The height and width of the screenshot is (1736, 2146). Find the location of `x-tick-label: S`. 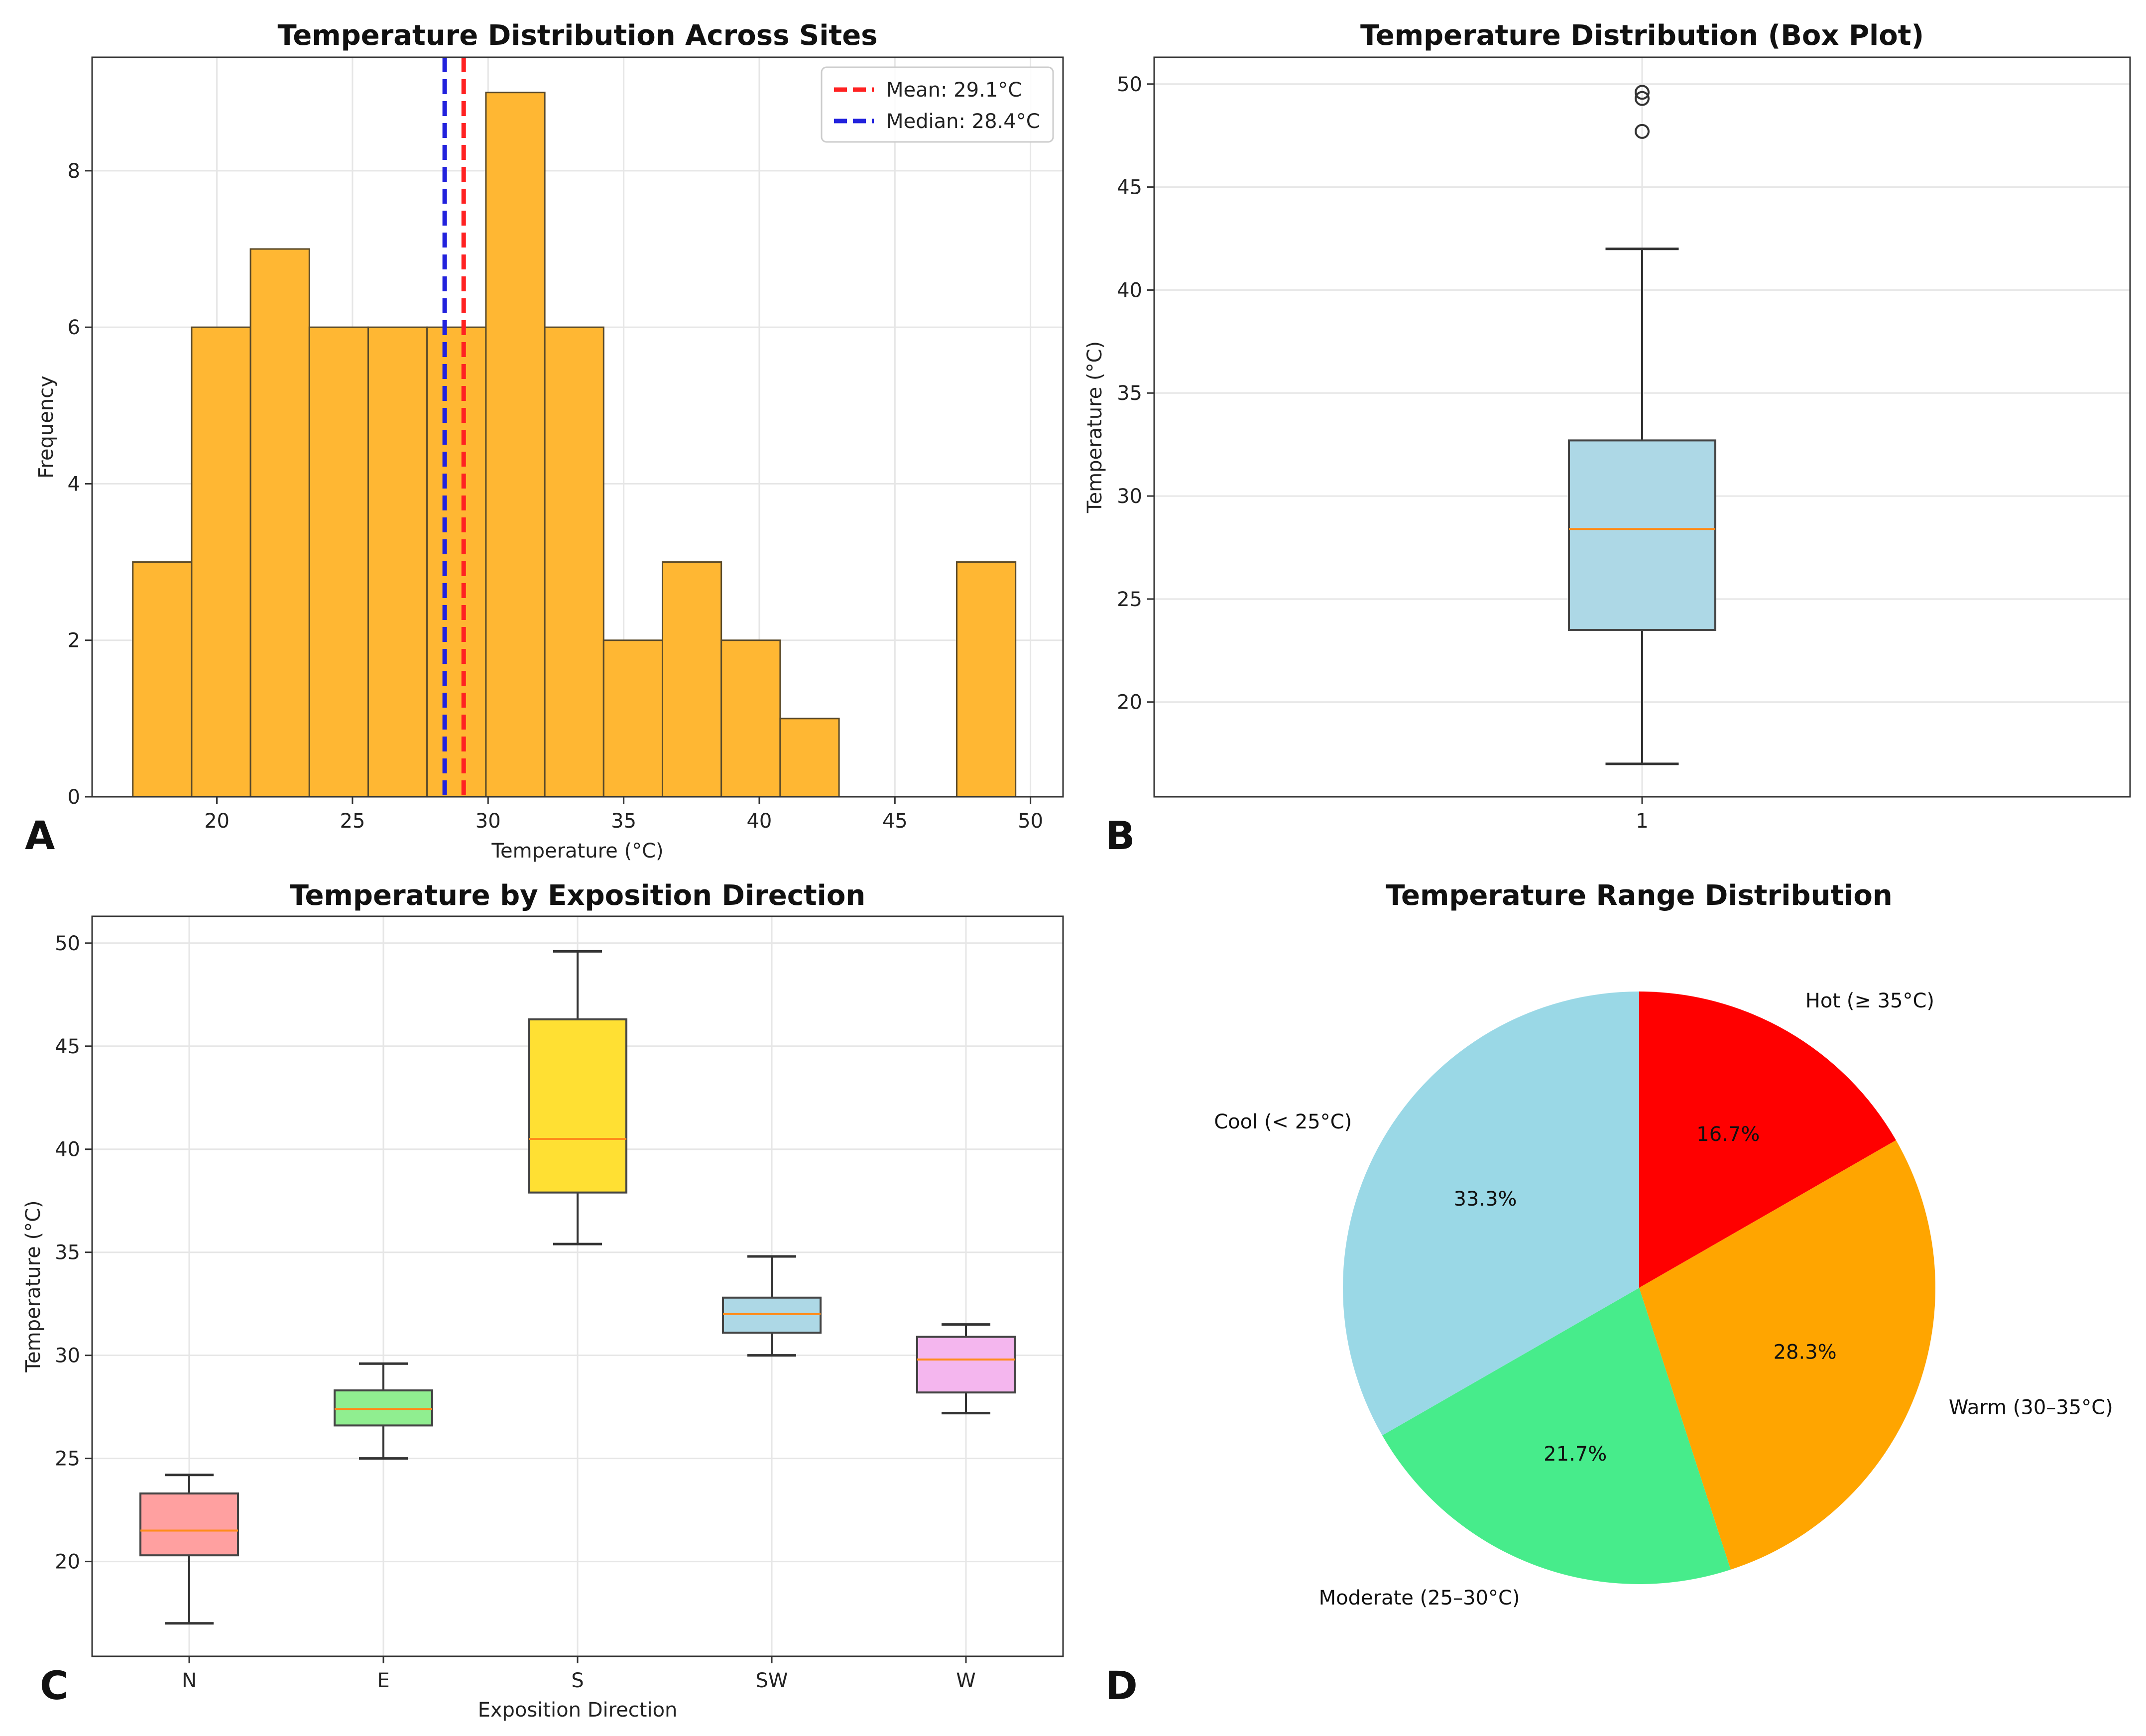

x-tick-label: S is located at coordinates (577, 1680).